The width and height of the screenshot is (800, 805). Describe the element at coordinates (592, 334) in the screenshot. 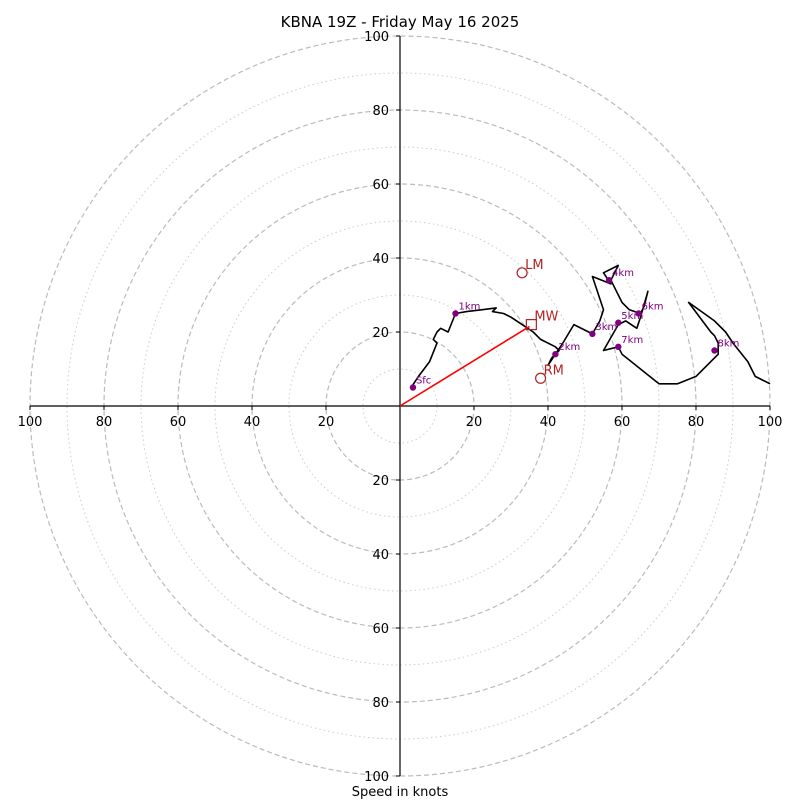

I see `height-point-3km` at that location.